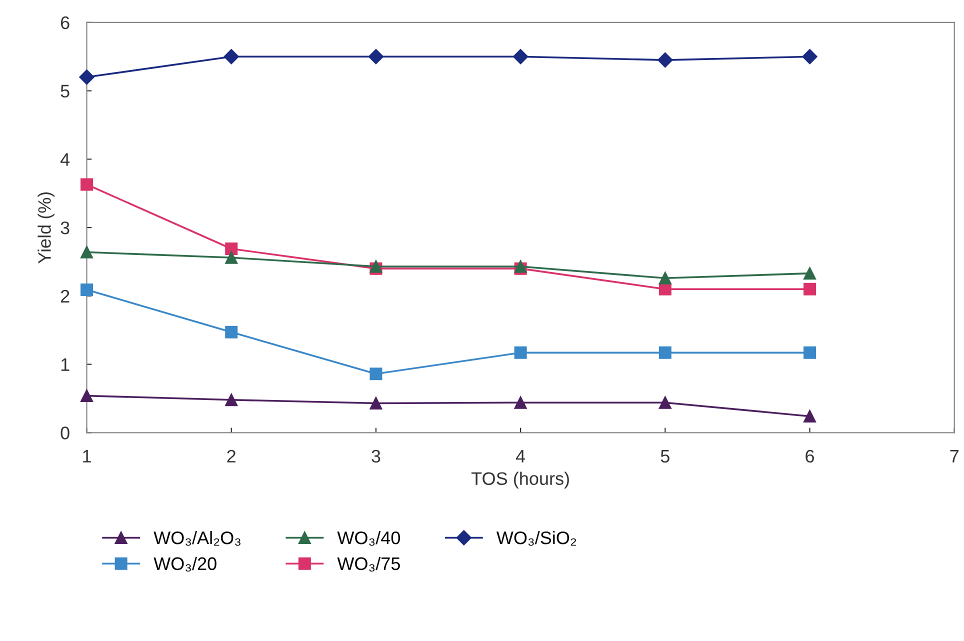 This screenshot has width=964, height=641. Describe the element at coordinates (65, 296) in the screenshot. I see `y-tick-label: 2` at that location.